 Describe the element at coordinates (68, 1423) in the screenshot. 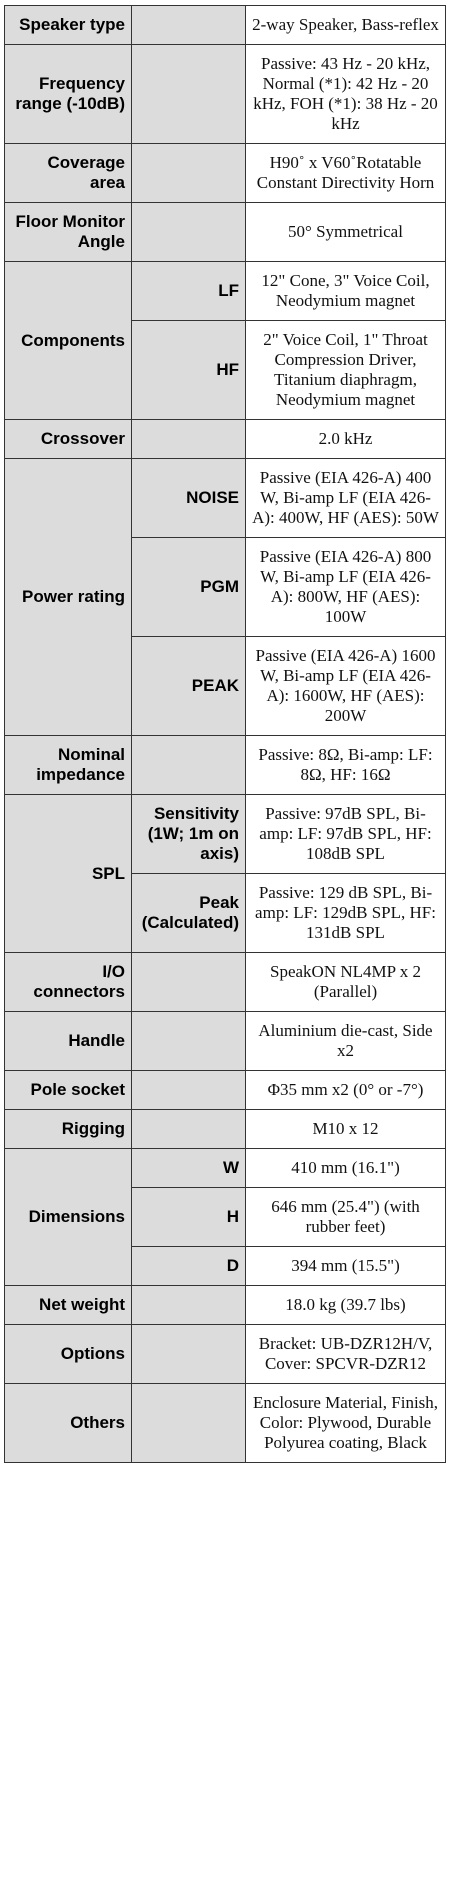

I see `row-label: Others` at that location.